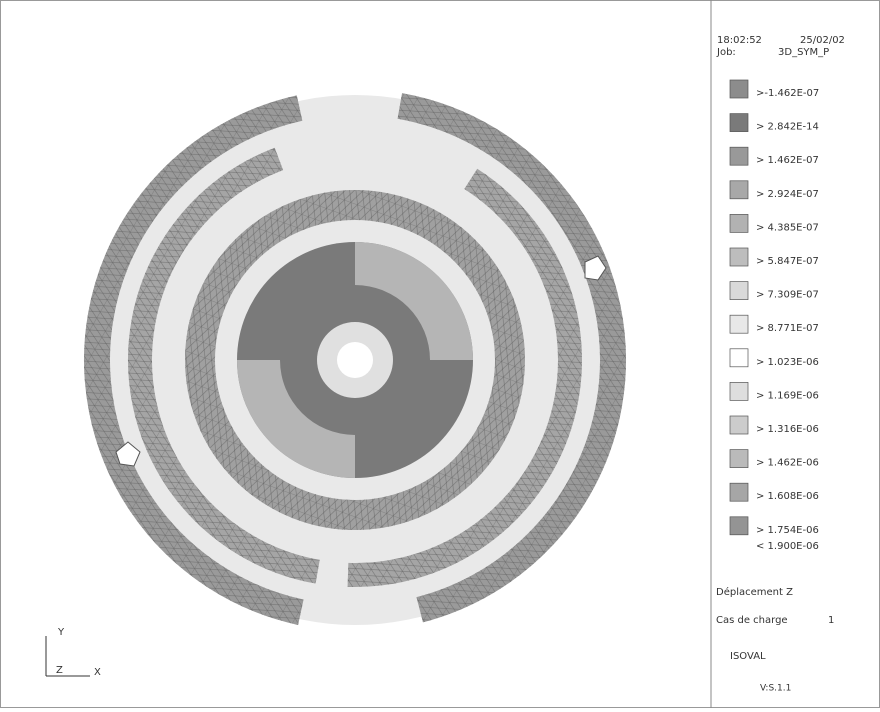 This screenshot has width=880, height=712. I want to click on legend-label: > 1.169E-06, so click(787, 395).